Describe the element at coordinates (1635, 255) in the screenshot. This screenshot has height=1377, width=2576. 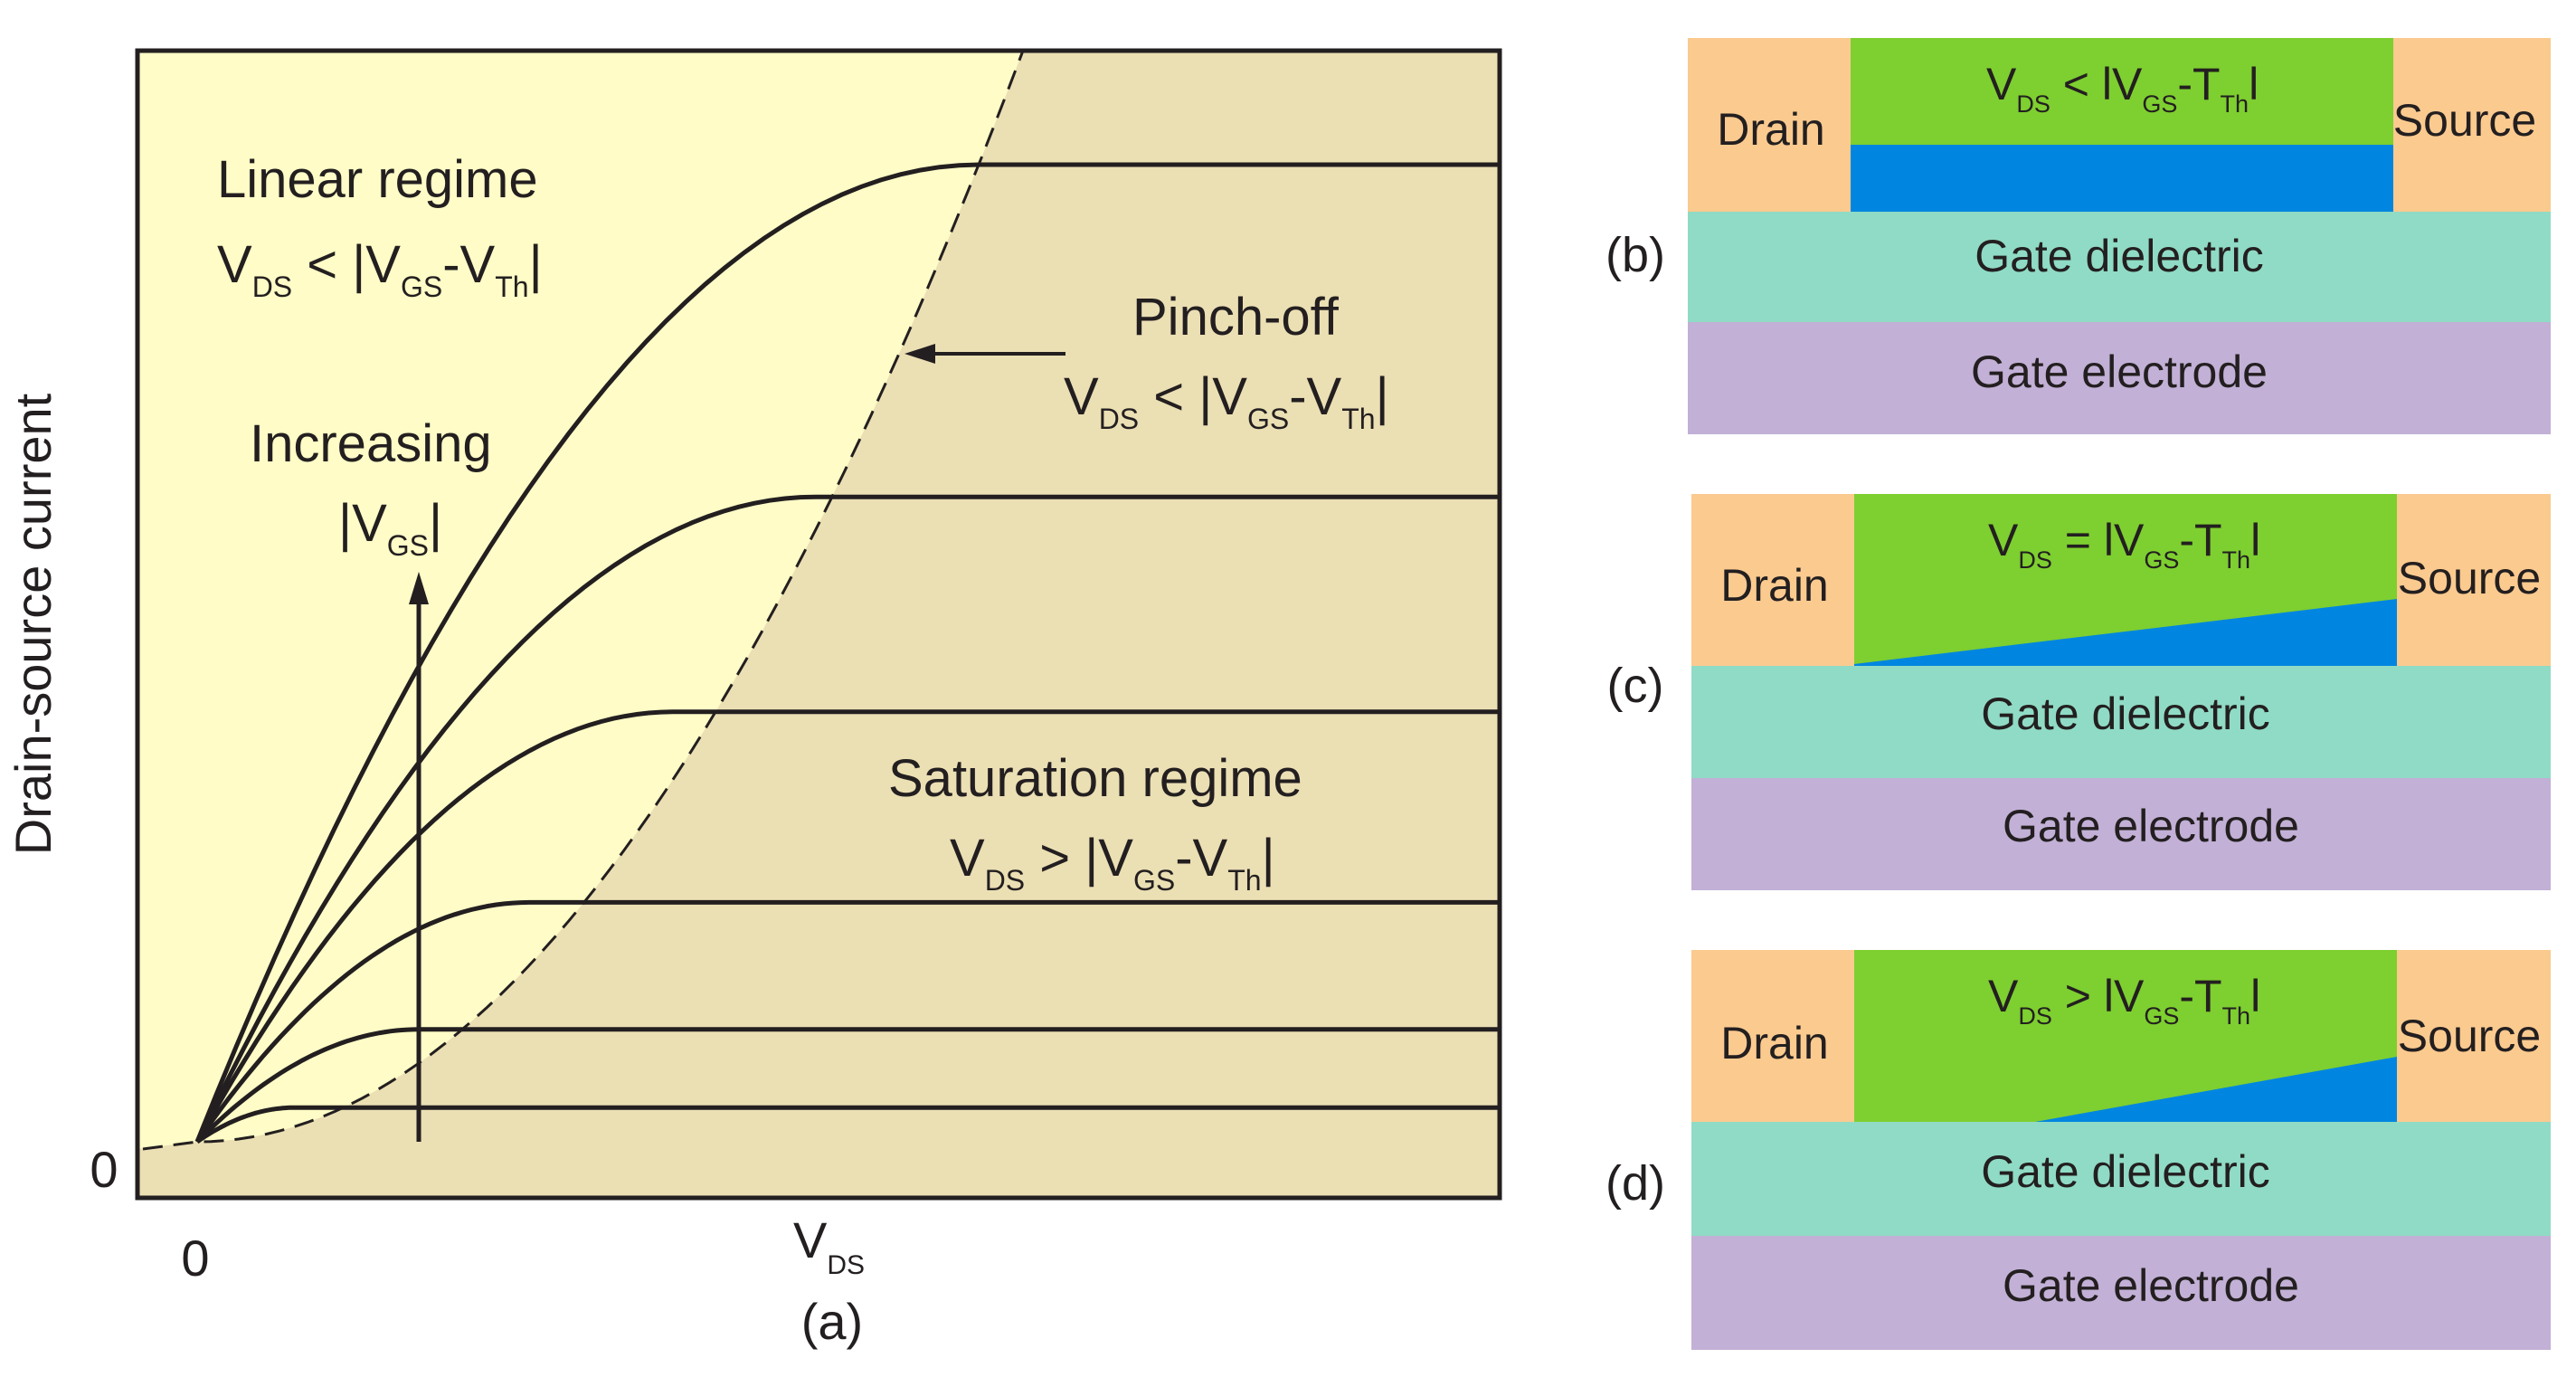
I see `panel-label-b: (b)` at that location.